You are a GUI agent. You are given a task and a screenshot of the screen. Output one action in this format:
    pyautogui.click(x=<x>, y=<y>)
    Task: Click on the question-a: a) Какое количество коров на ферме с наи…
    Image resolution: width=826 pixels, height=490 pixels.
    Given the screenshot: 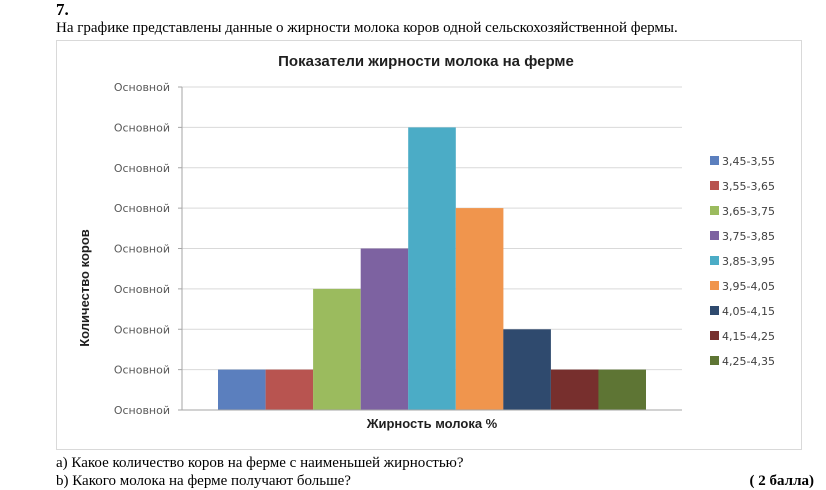 What is the action you would take?
    pyautogui.click(x=260, y=463)
    